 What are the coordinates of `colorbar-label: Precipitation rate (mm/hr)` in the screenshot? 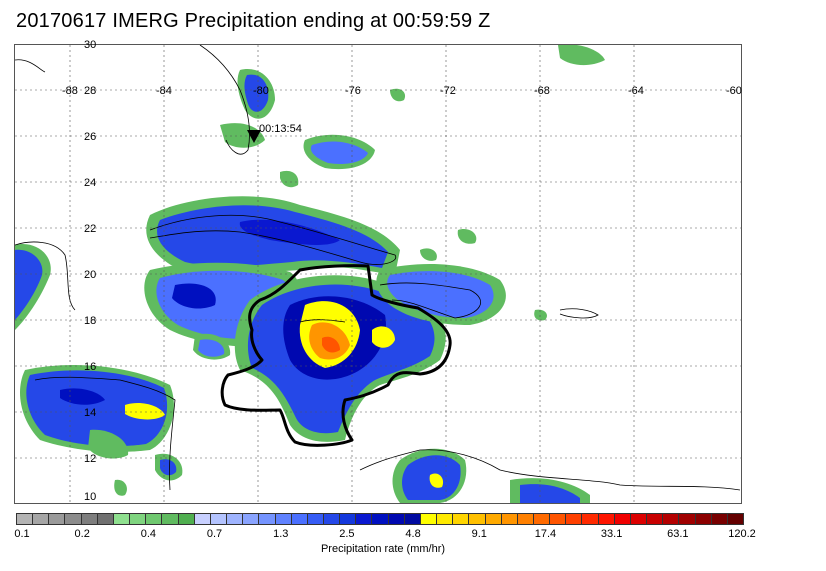 It's located at (383, 549).